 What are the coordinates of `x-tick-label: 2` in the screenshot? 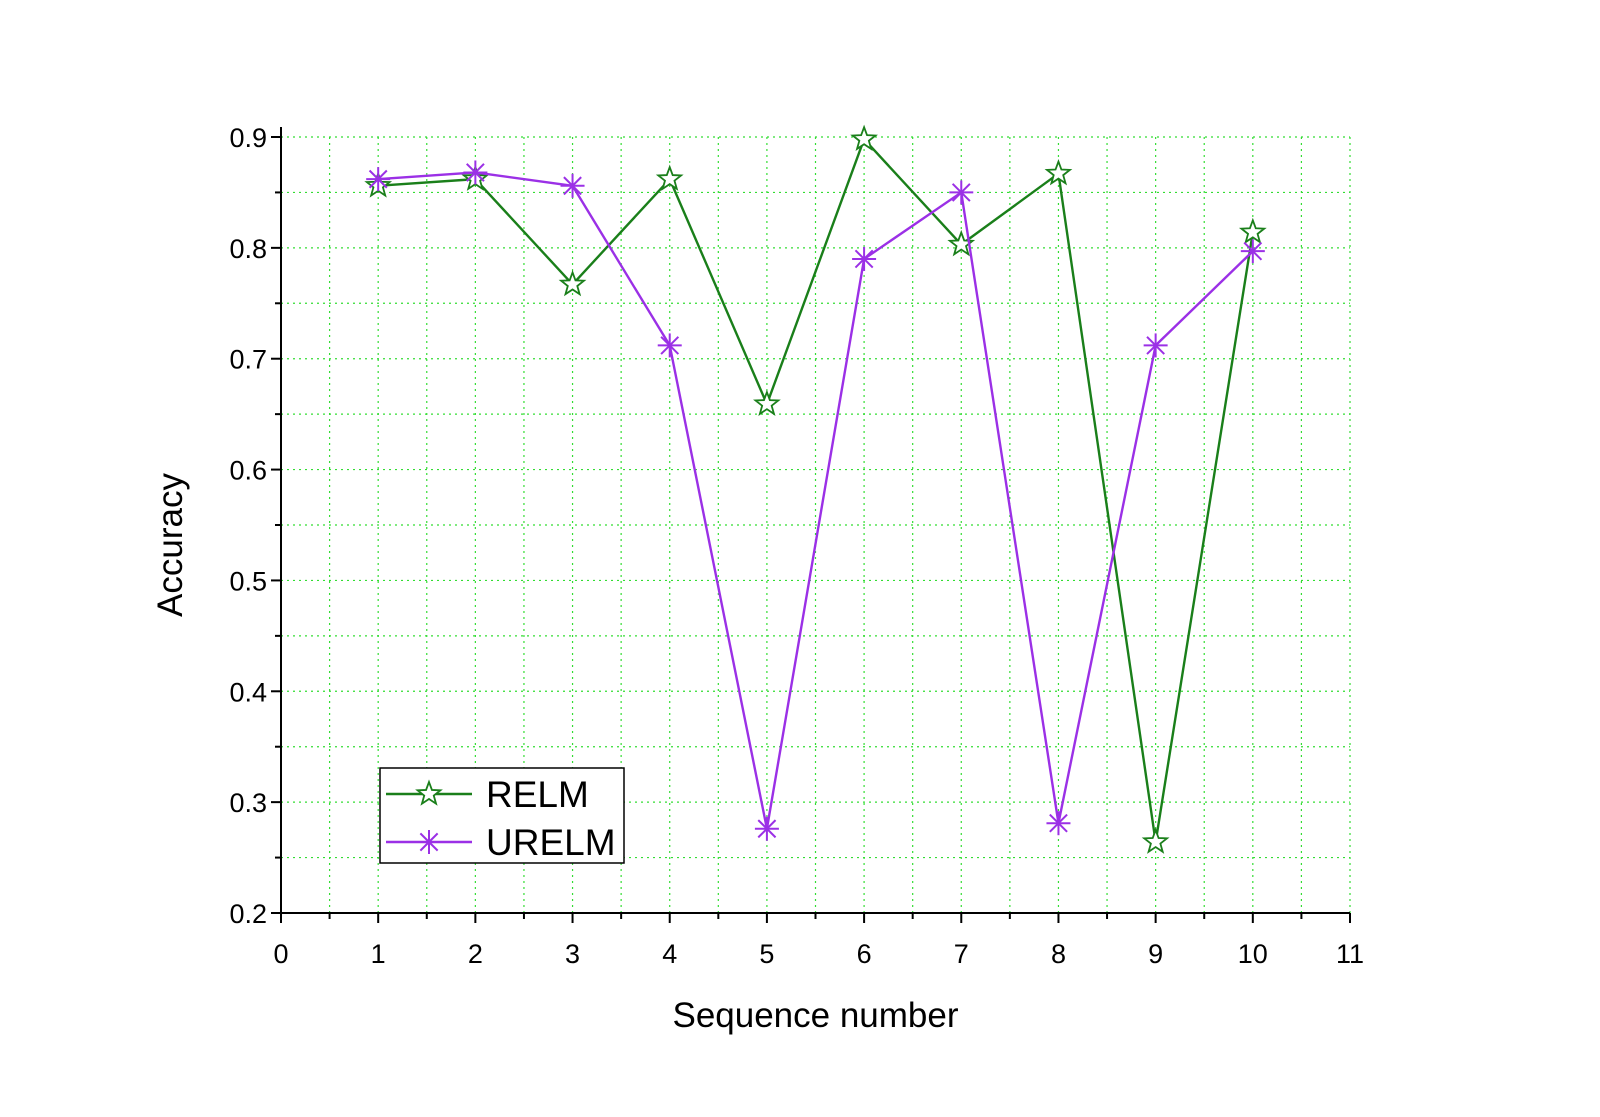 It's located at (475, 954).